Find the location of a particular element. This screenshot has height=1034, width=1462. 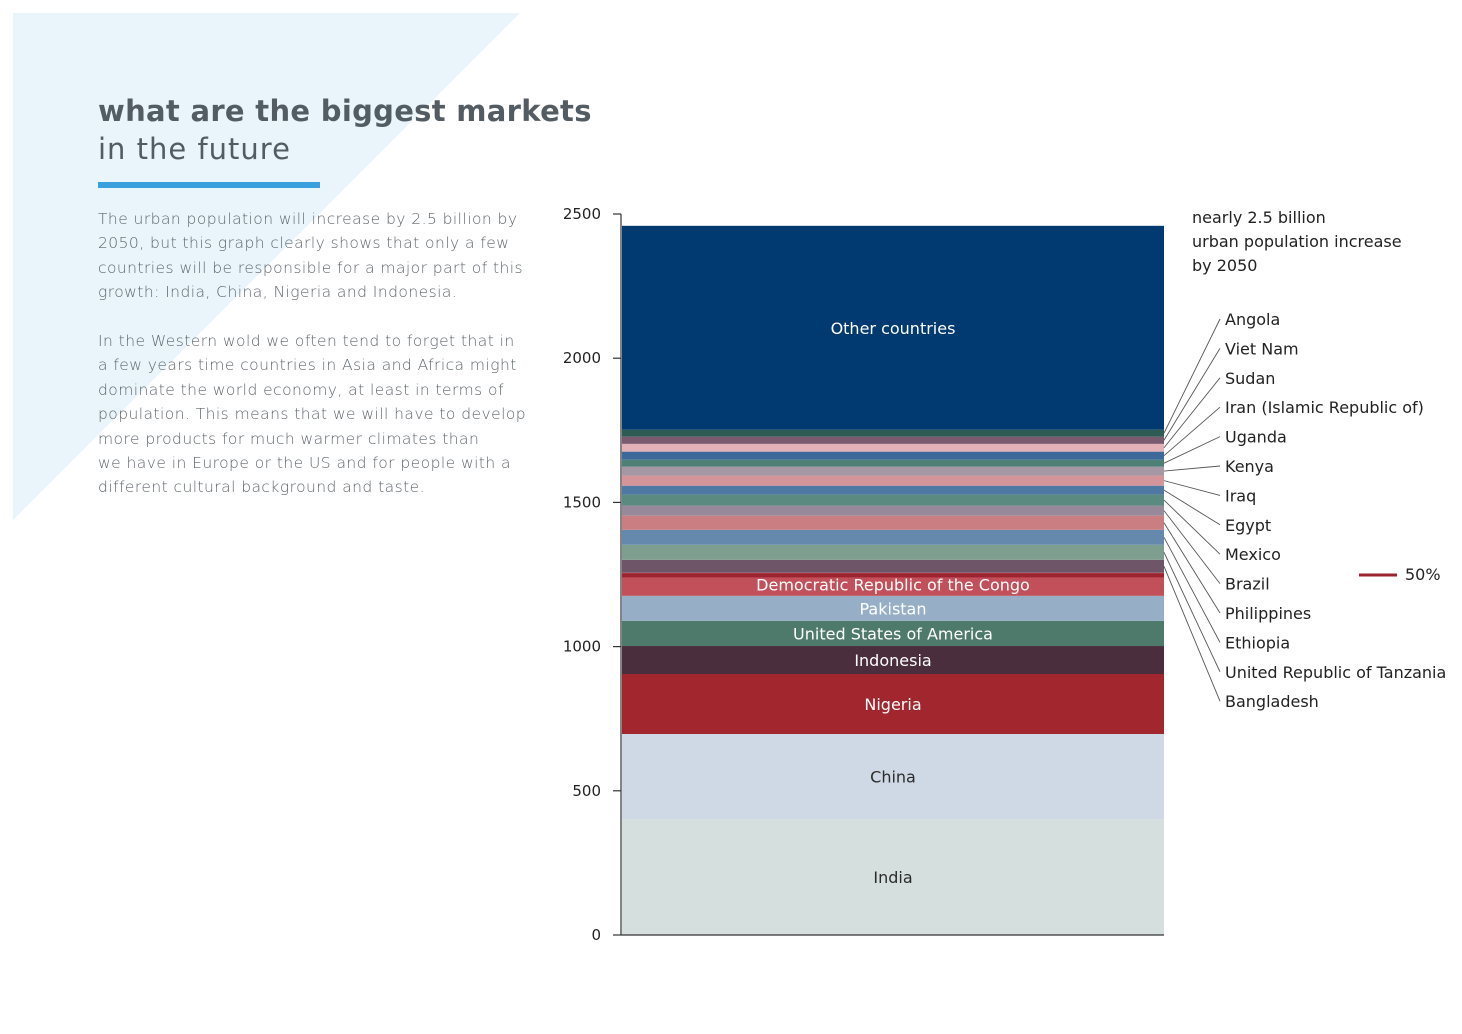

callout-label: Mexico is located at coordinates (1253, 554).